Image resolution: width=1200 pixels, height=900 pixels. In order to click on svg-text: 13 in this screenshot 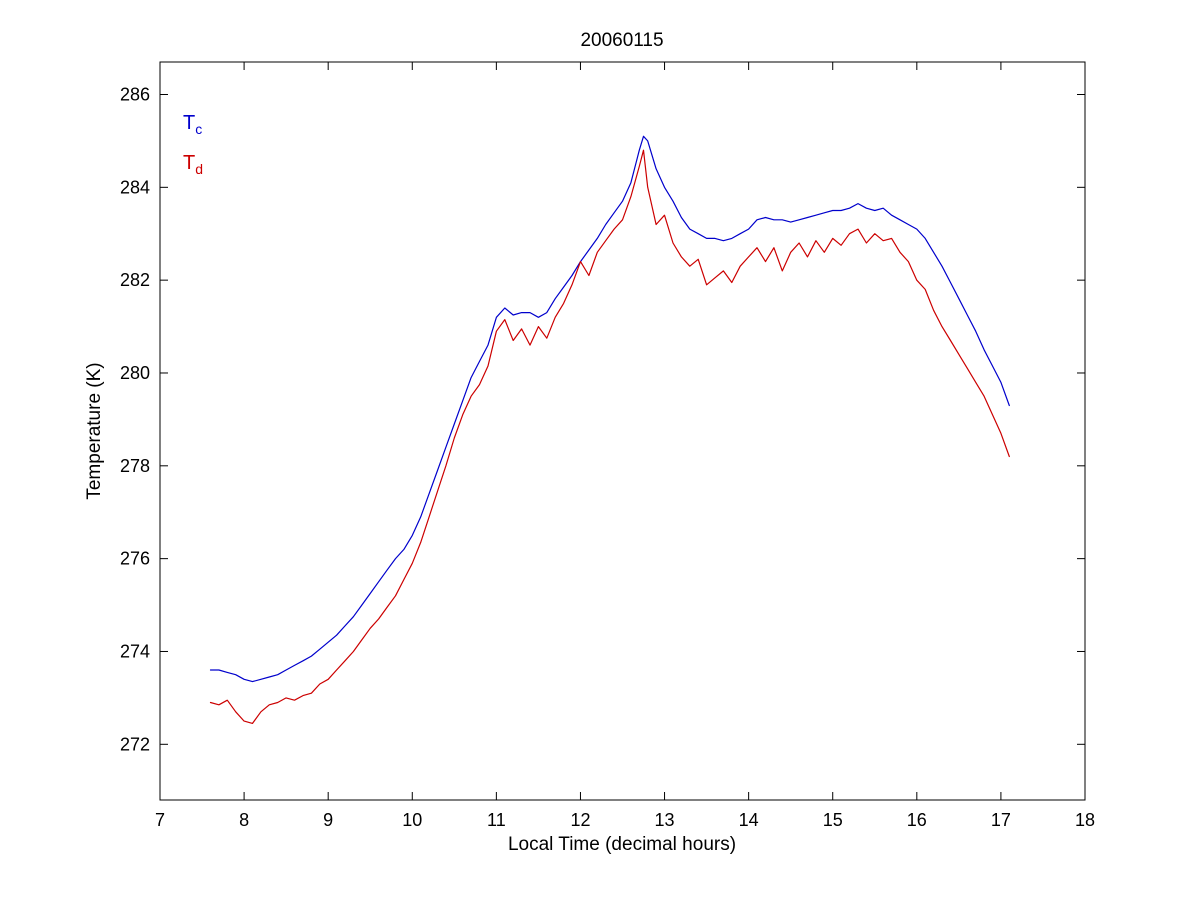, I will do `click(665, 820)`.